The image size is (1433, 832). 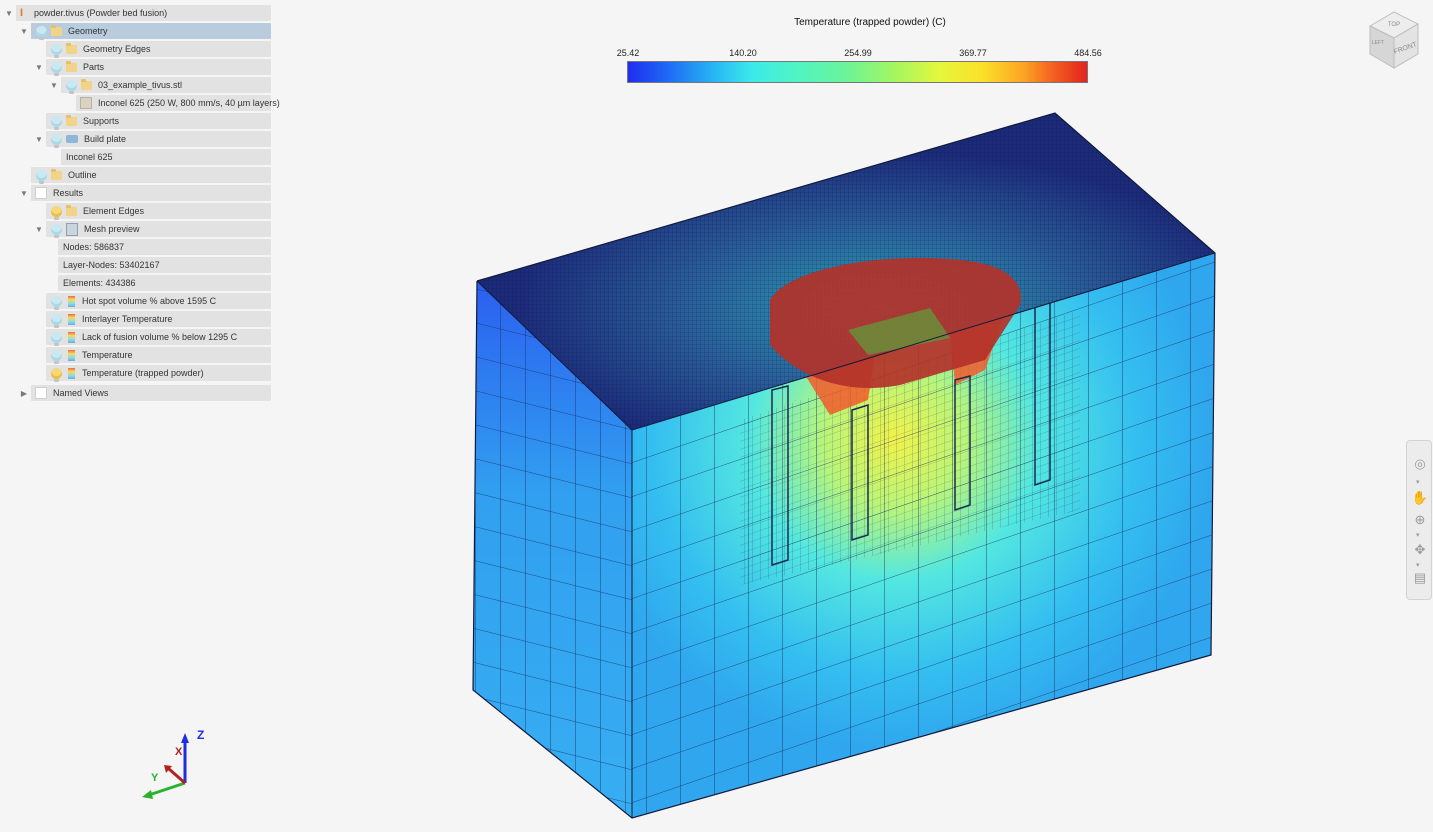 I want to click on part-inner-cutout, so click(x=899, y=331).